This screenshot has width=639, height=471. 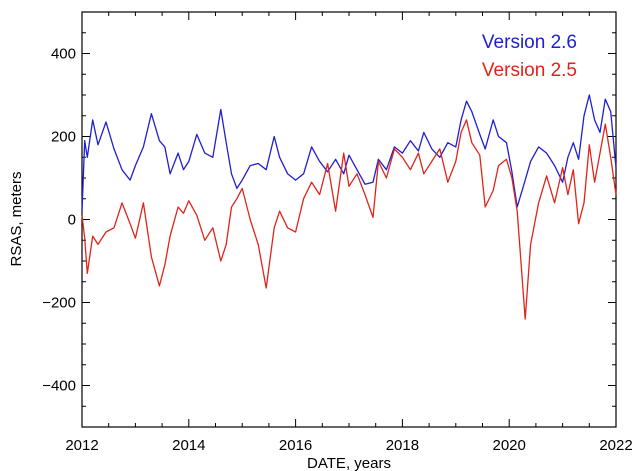 I want to click on x-tick-label: 2012, so click(x=81, y=445).